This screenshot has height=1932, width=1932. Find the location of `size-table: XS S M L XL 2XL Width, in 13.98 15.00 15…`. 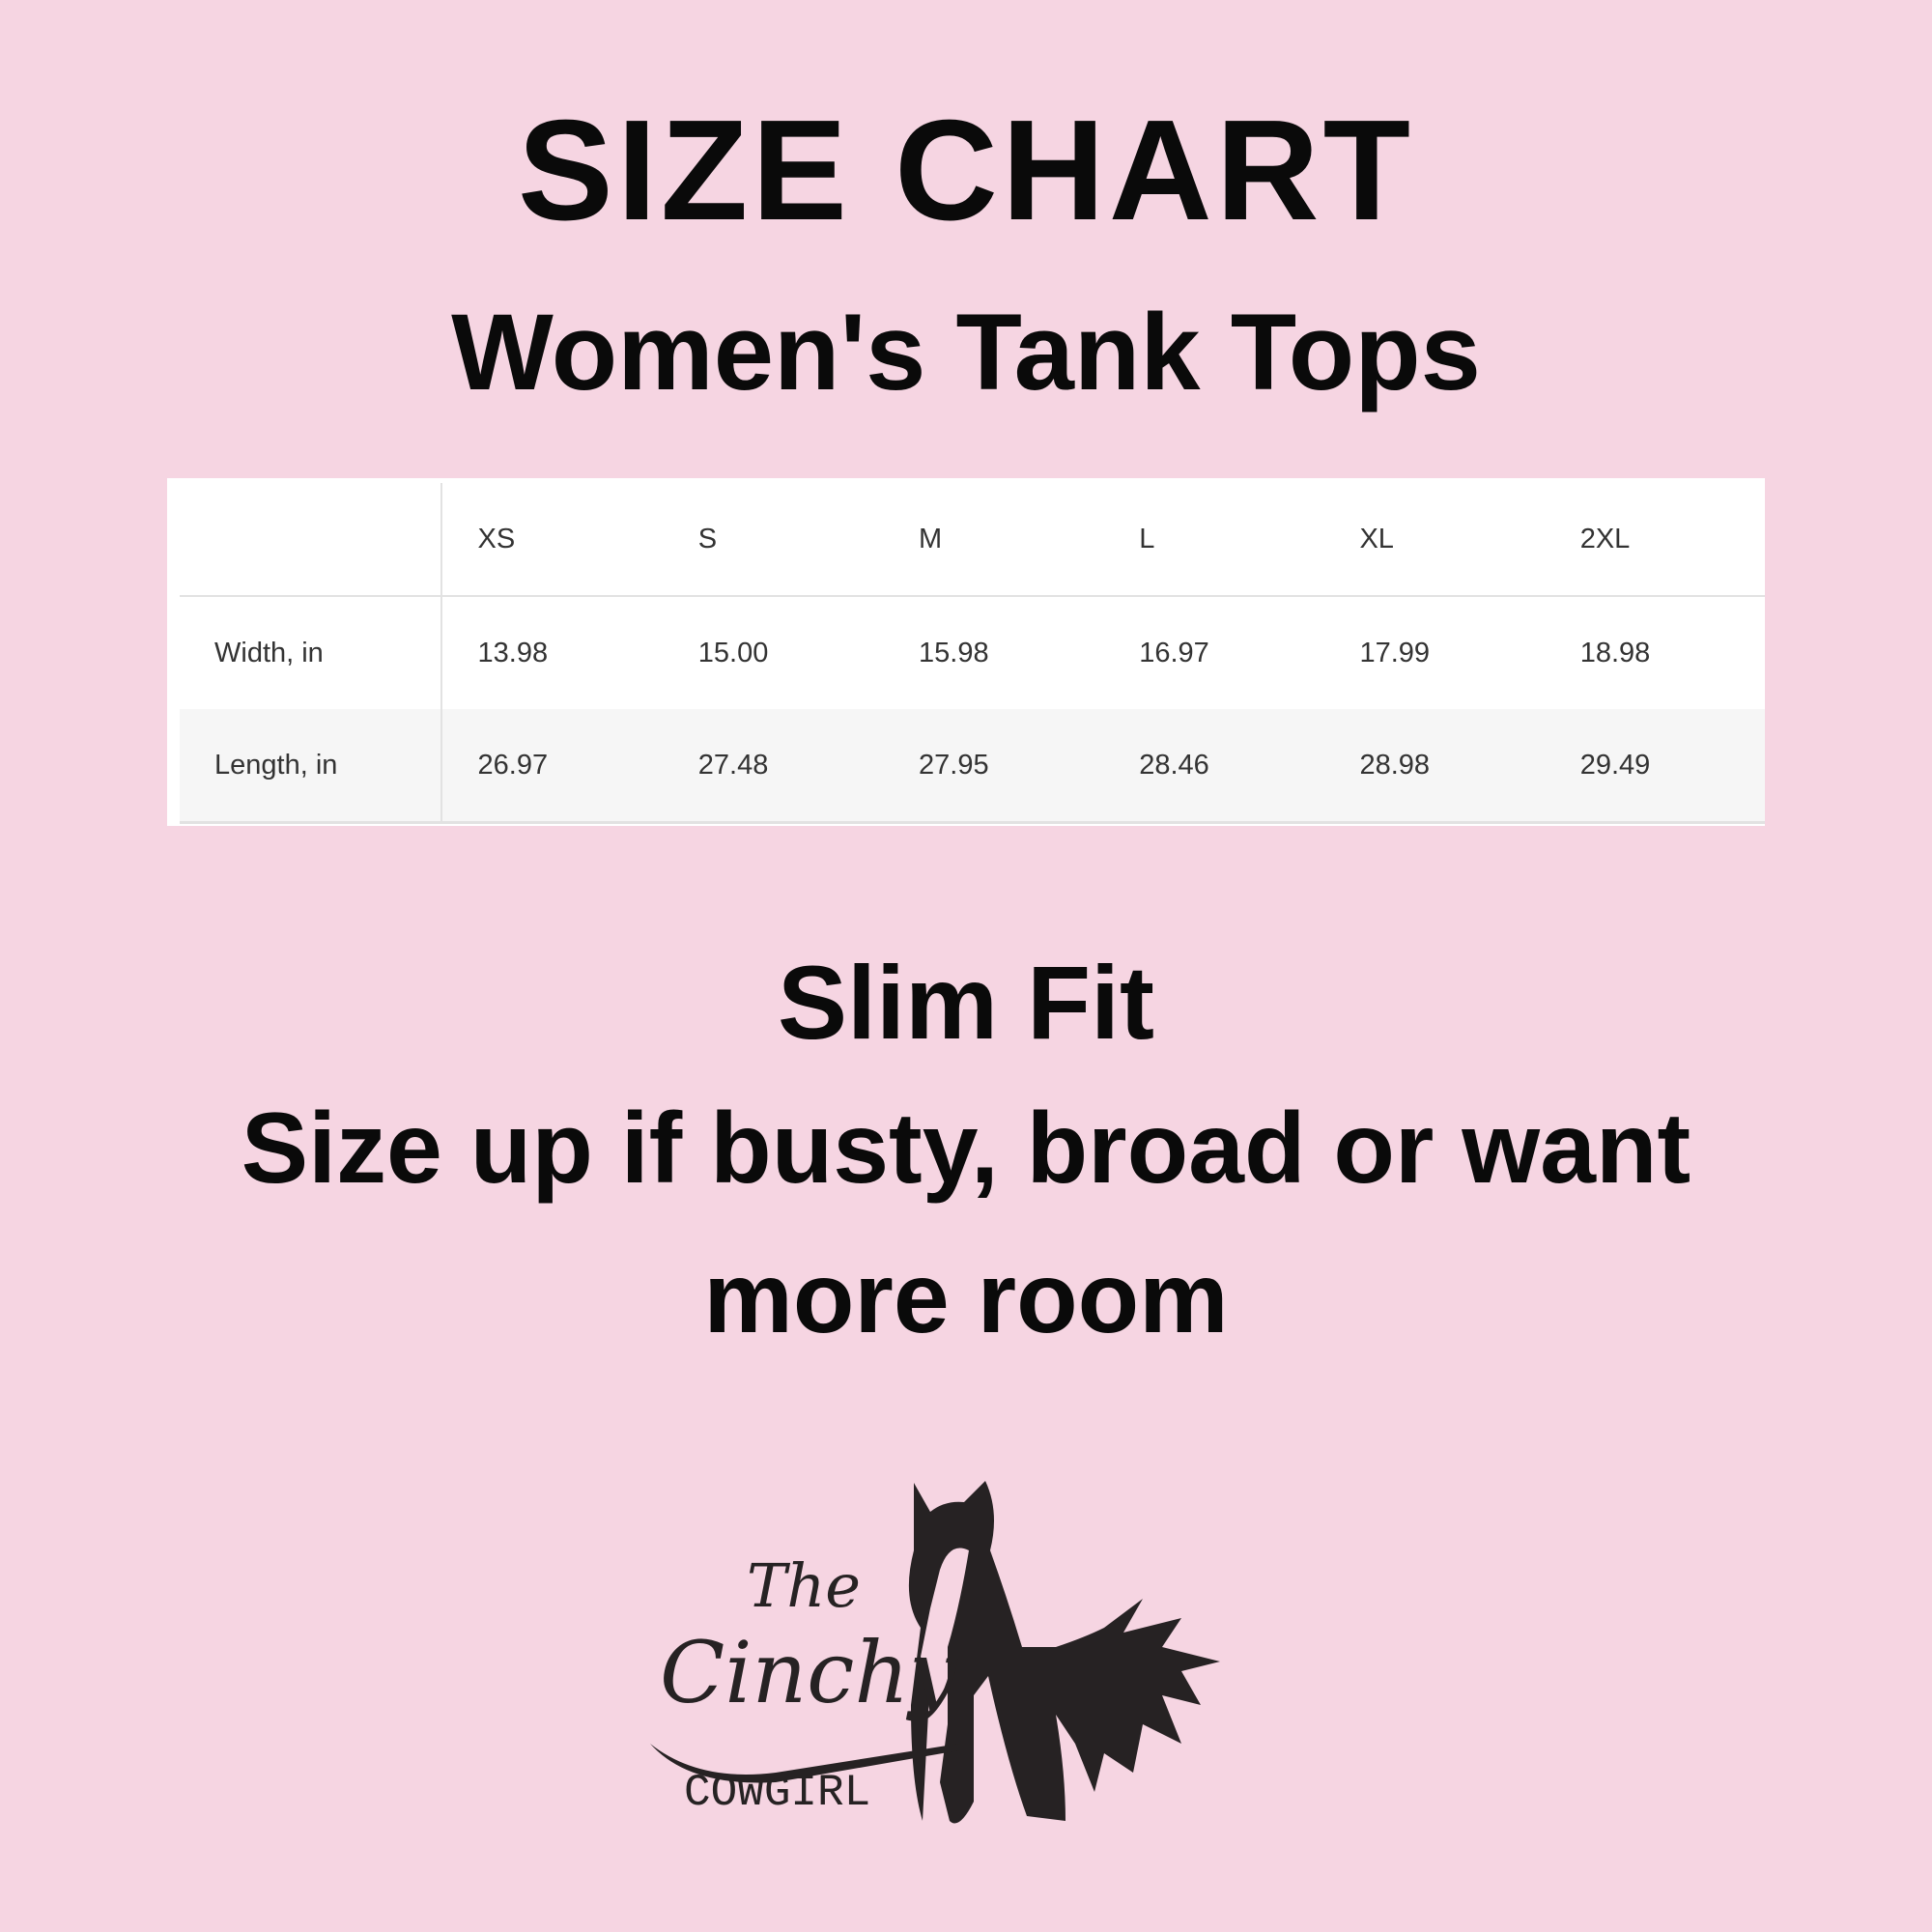

size-table: XS S M L XL 2XL Width, in 13.98 15.00 15… is located at coordinates (972, 653).